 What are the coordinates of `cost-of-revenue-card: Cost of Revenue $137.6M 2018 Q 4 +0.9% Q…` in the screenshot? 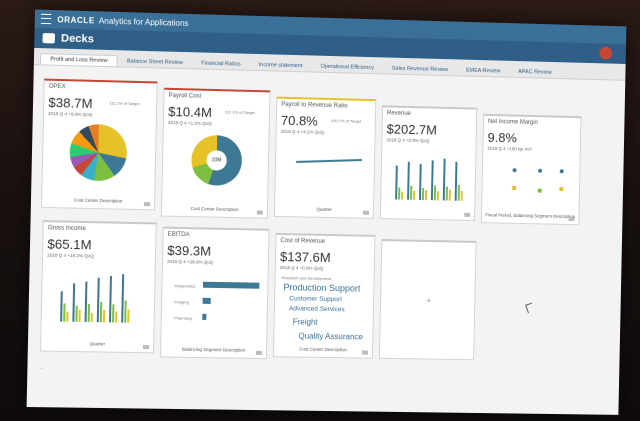 It's located at (324, 296).